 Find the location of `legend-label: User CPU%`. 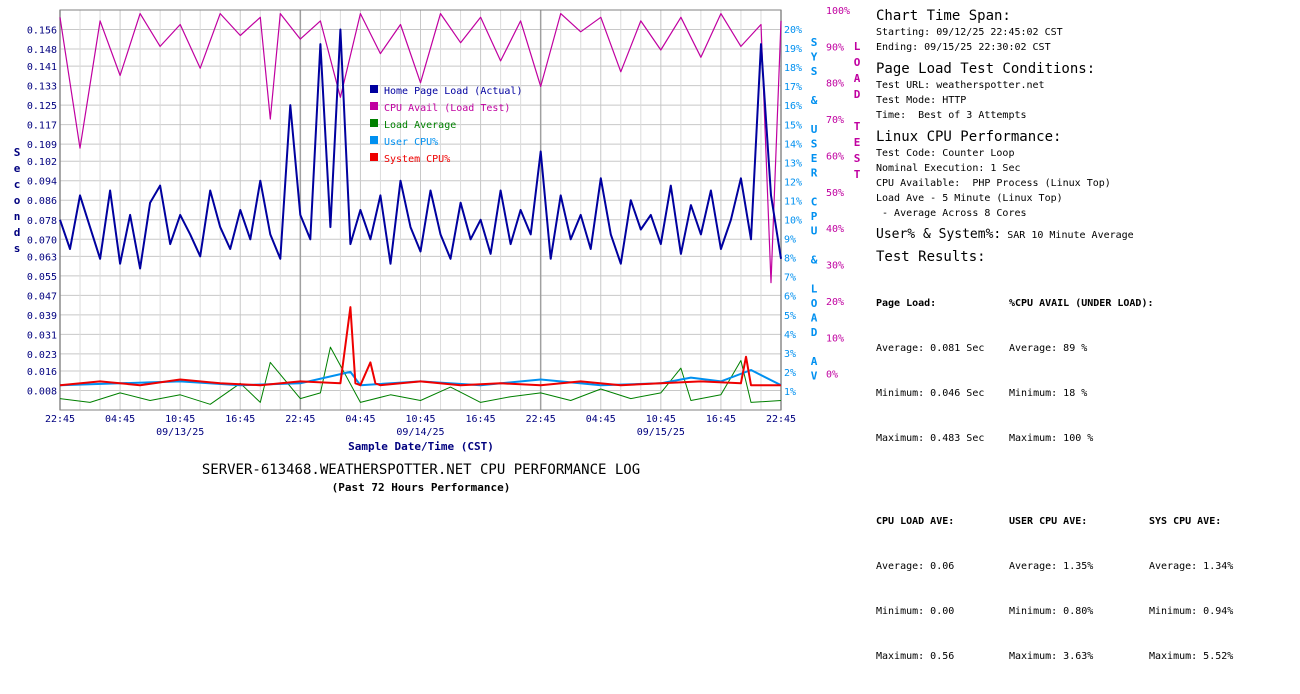

legend-label: User CPU% is located at coordinates (411, 142).